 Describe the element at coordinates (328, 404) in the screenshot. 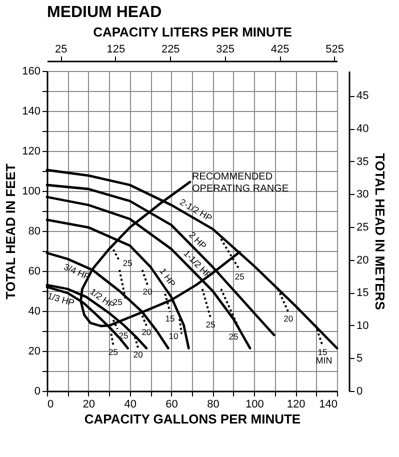

I see `x-tick-label: 140` at that location.